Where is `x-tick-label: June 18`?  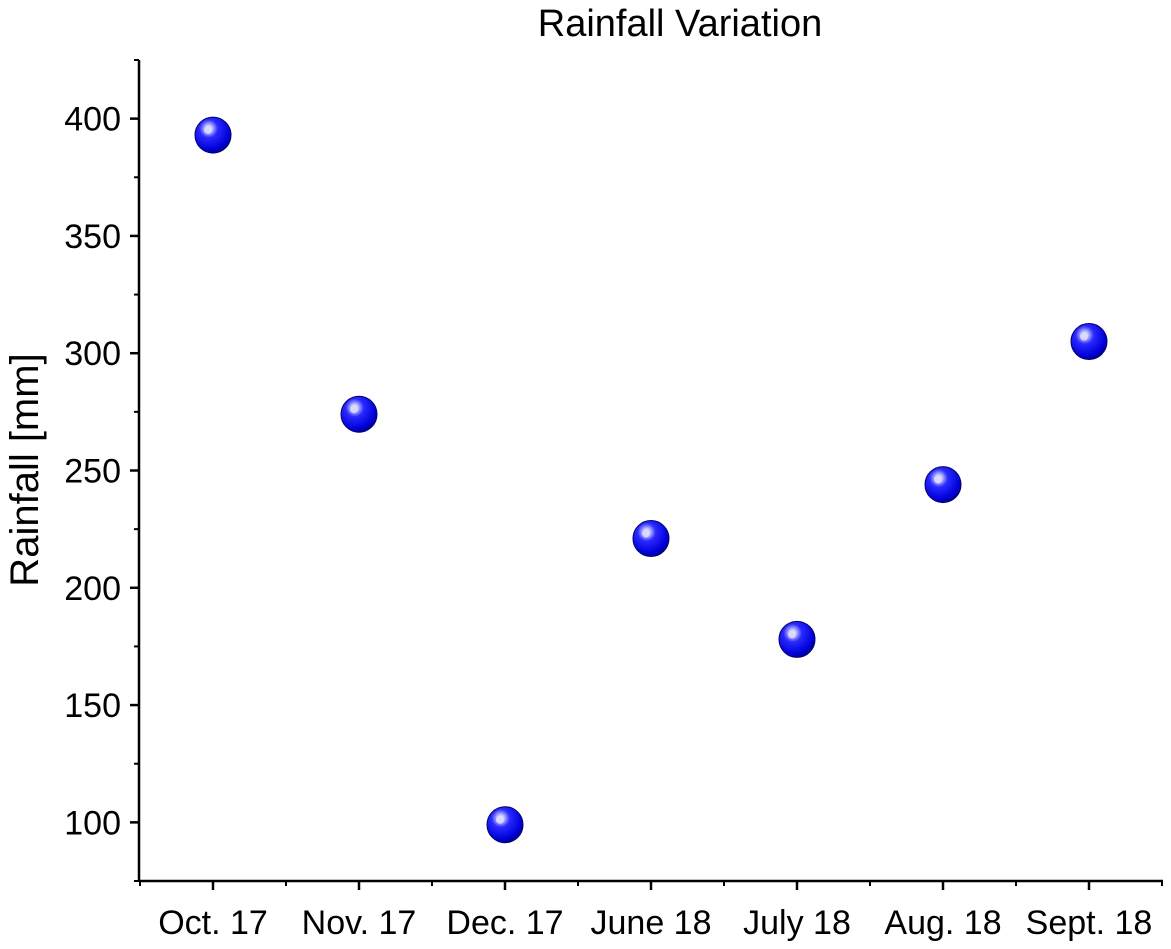
x-tick-label: June 18 is located at coordinates (651, 923).